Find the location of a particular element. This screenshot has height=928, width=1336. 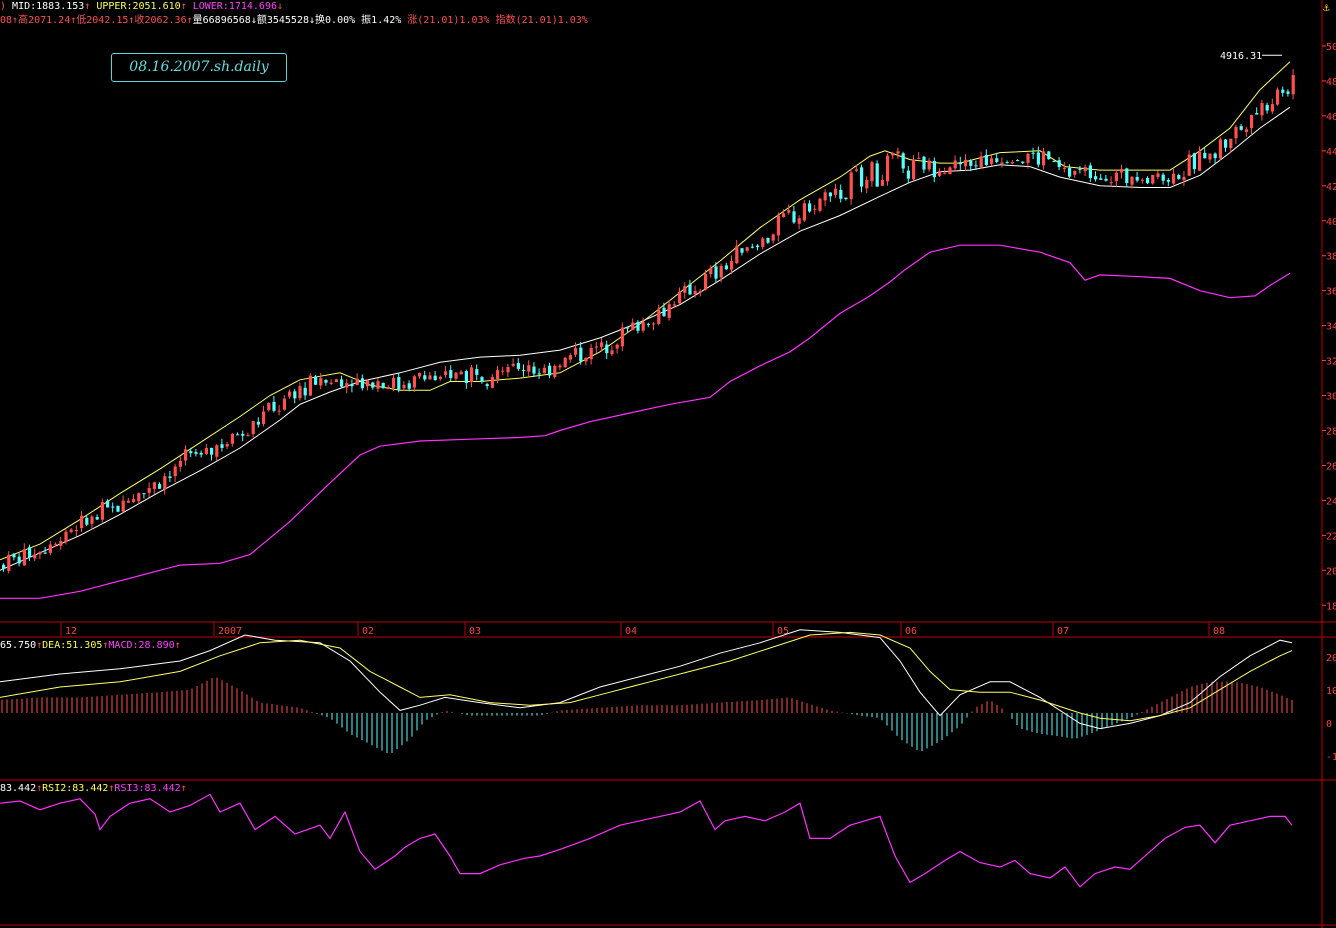

rsi-line is located at coordinates (646, 840).